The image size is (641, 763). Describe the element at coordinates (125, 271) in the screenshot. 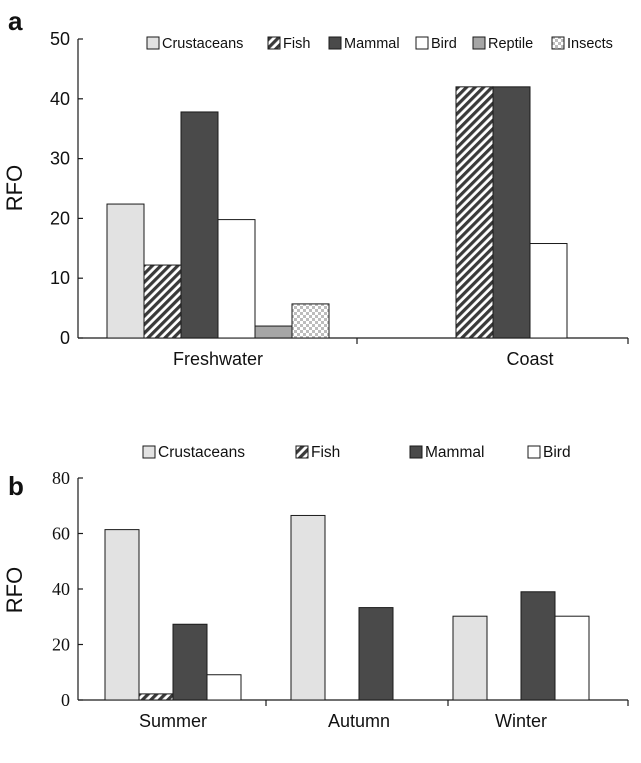

I see `bar-crustaceans-freshwater` at that location.